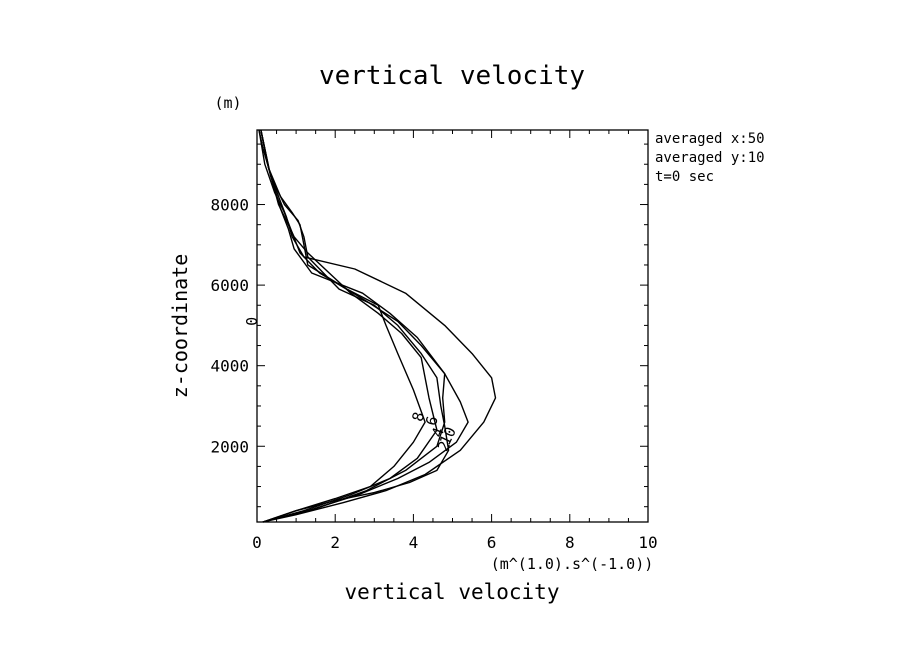  What do you see at coordinates (684, 177) in the screenshot?
I see `info-line-time: t=0 sec` at bounding box center [684, 177].